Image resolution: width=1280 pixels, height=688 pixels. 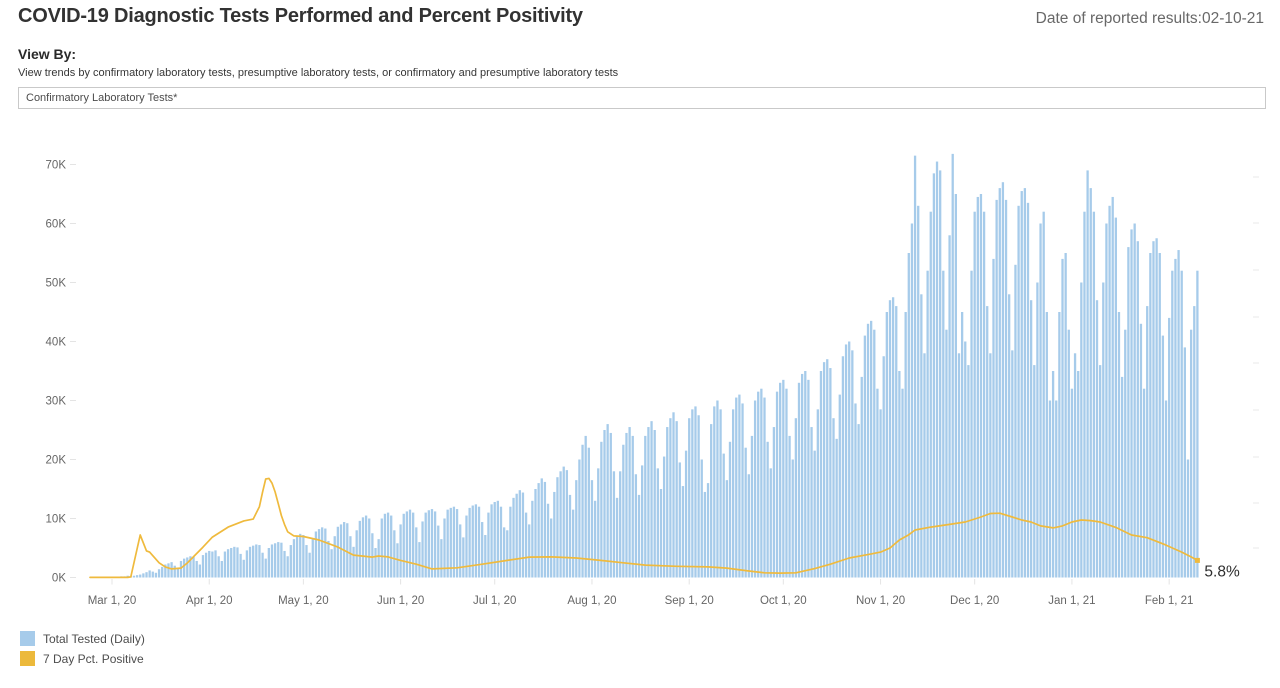 I want to click on svg-text: 0K, so click(x=59, y=579).